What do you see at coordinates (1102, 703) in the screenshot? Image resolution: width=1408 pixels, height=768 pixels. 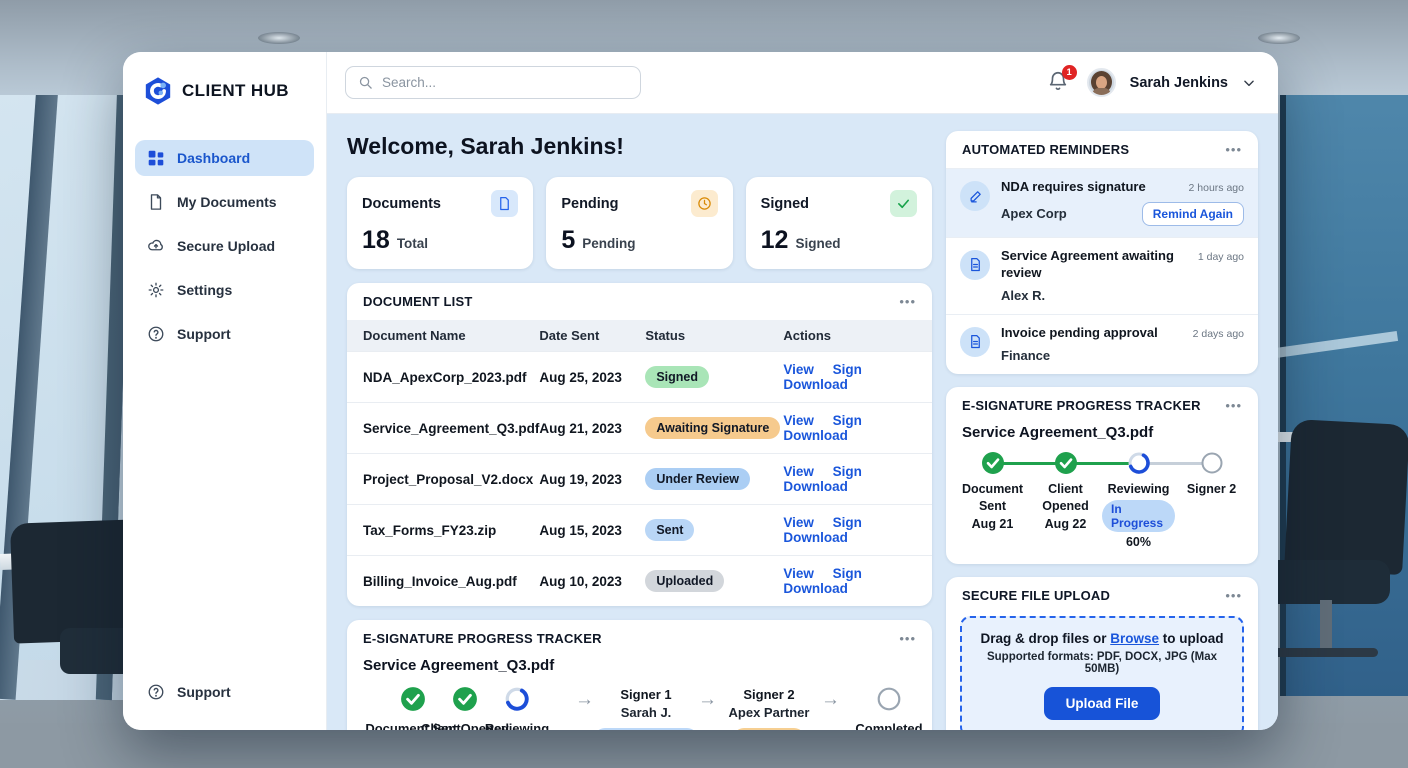 I see `upload-file-button: Upload File` at bounding box center [1102, 703].